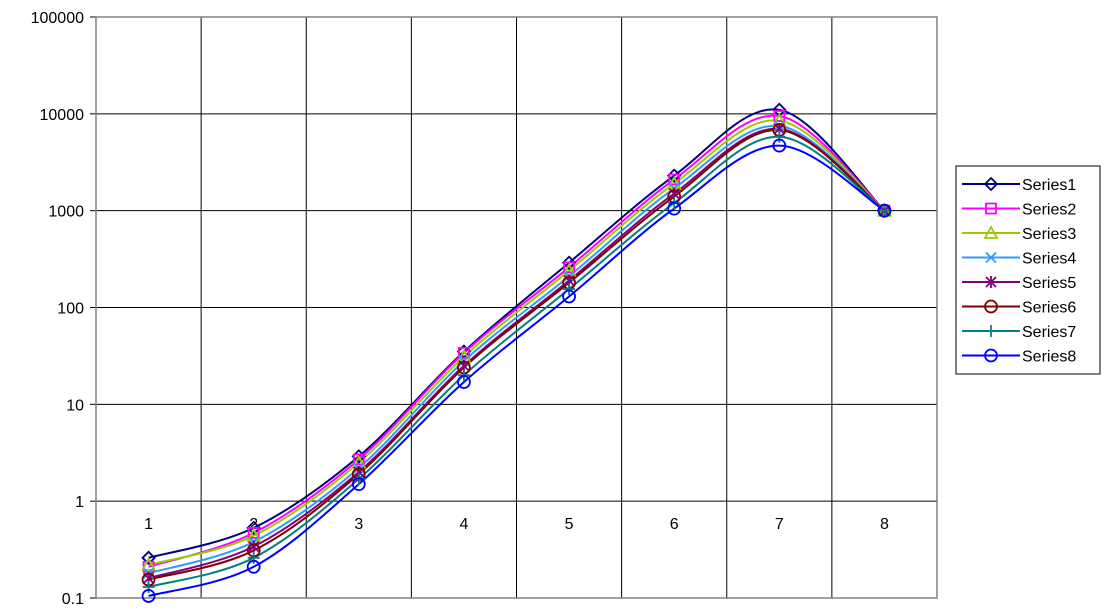 This screenshot has height=609, width=1104. I want to click on x-tick-label: 3, so click(358, 524).